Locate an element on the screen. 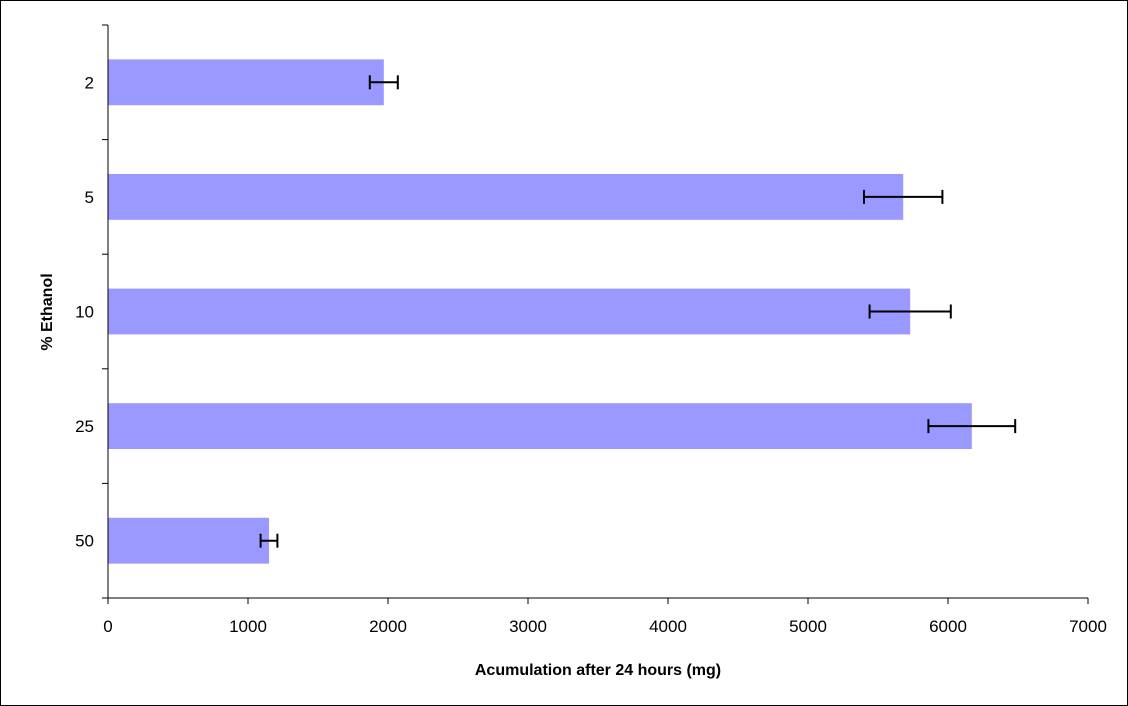  x-tick-label-3000: 3000 is located at coordinates (528, 626).